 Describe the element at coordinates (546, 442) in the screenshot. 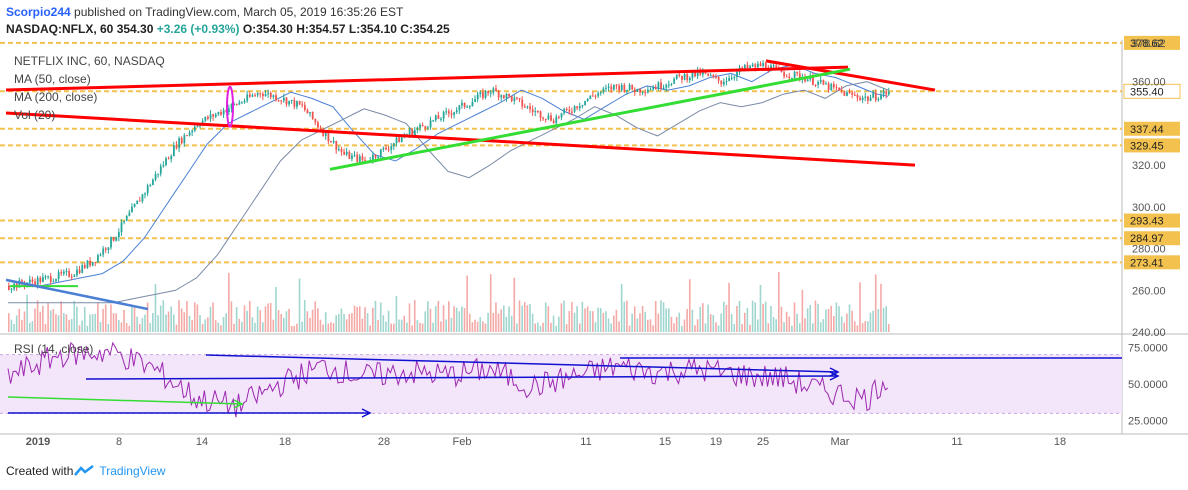

I see `time-axis: 2019 8 14 18 28 Feb 11 15 19 25 Mar 11 18` at that location.